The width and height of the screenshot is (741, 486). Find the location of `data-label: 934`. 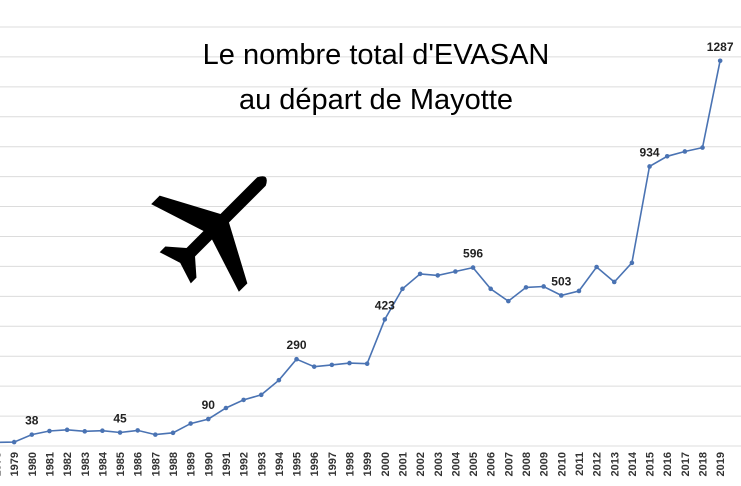

data-label: 934 is located at coordinates (650, 152).